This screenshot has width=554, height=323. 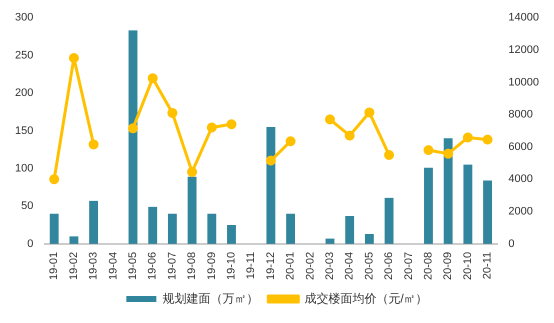 I want to click on x-tick-label: 20-04, so click(x=350, y=266).